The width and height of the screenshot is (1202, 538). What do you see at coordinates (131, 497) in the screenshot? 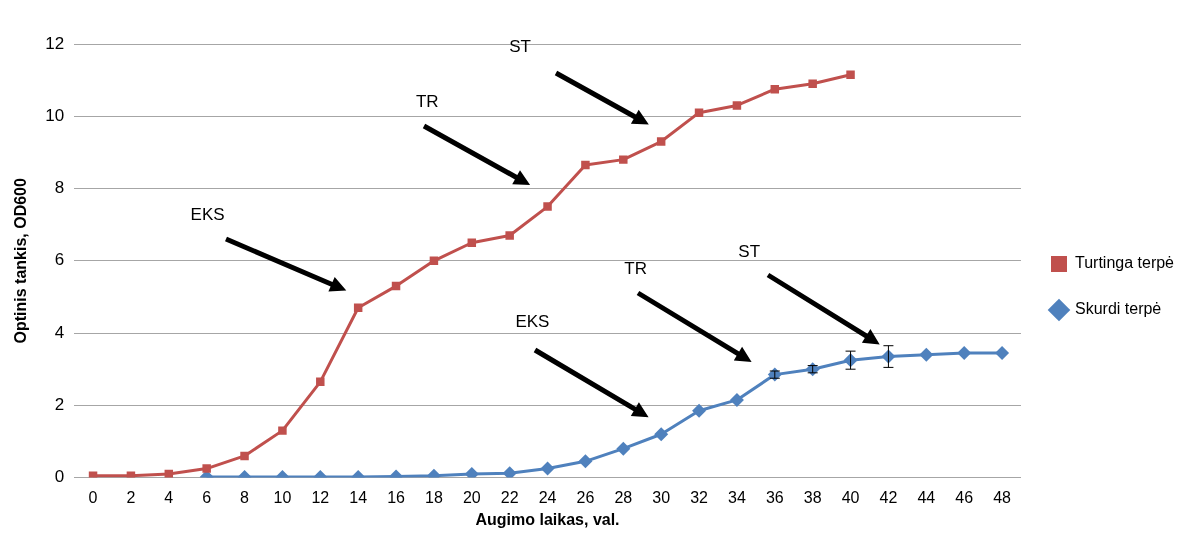
I see `x-tick-label: 2` at bounding box center [131, 497].